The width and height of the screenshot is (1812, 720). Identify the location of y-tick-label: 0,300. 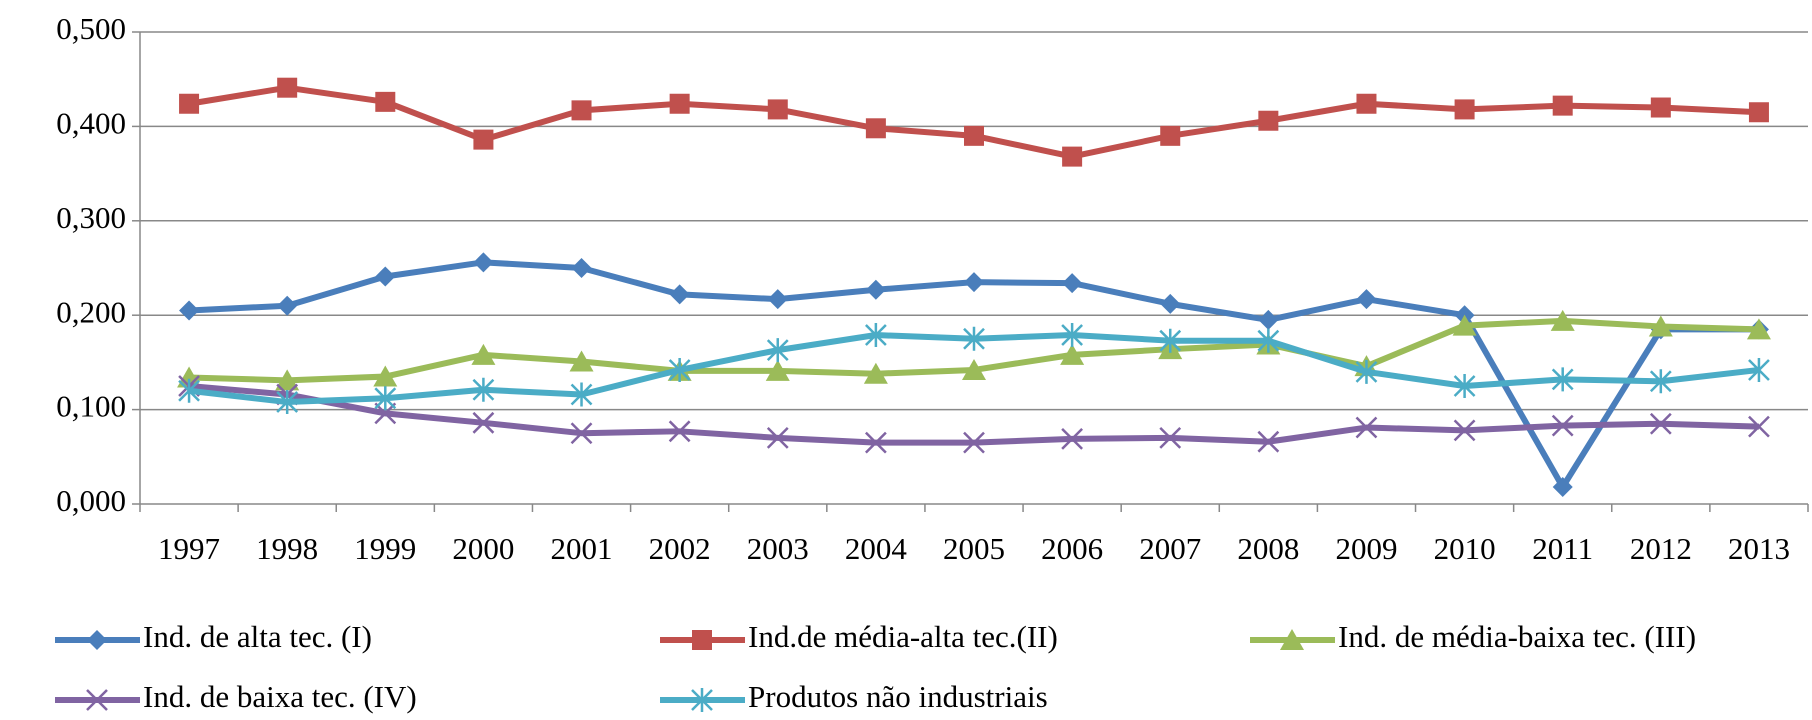
(91, 217).